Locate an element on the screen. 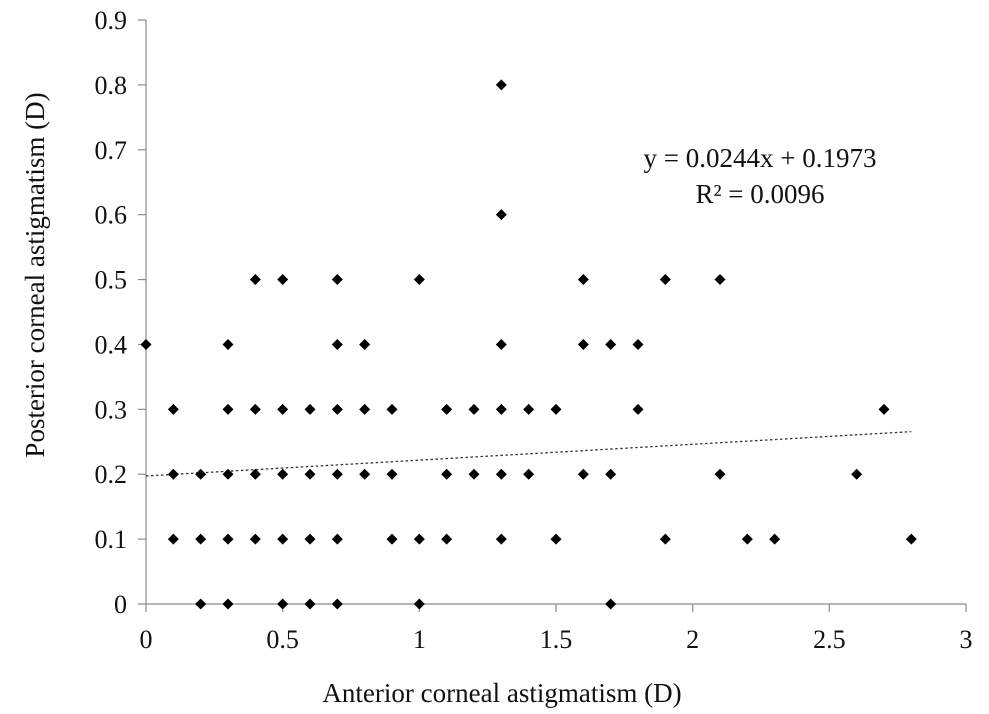  x-tick-label: 2.5 is located at coordinates (829, 639).